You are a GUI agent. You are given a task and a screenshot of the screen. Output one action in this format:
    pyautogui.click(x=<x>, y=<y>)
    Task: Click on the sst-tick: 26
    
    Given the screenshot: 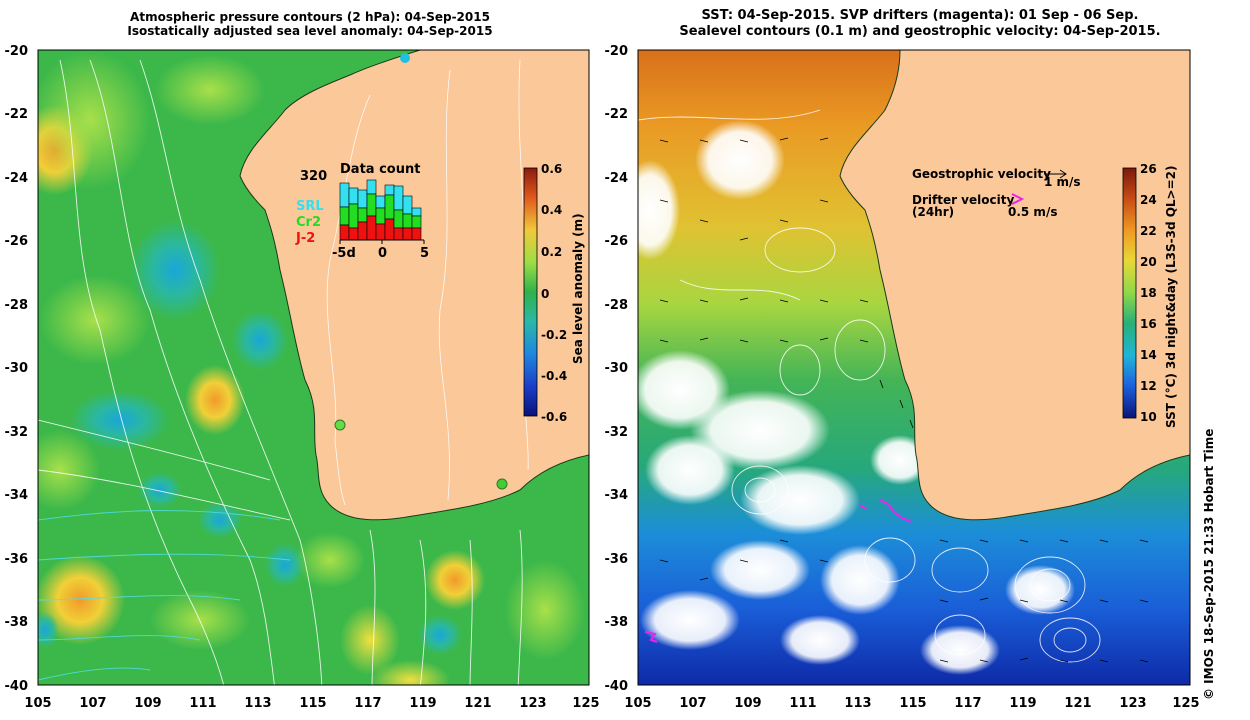 What is the action you would take?
    pyautogui.click(x=1148, y=169)
    